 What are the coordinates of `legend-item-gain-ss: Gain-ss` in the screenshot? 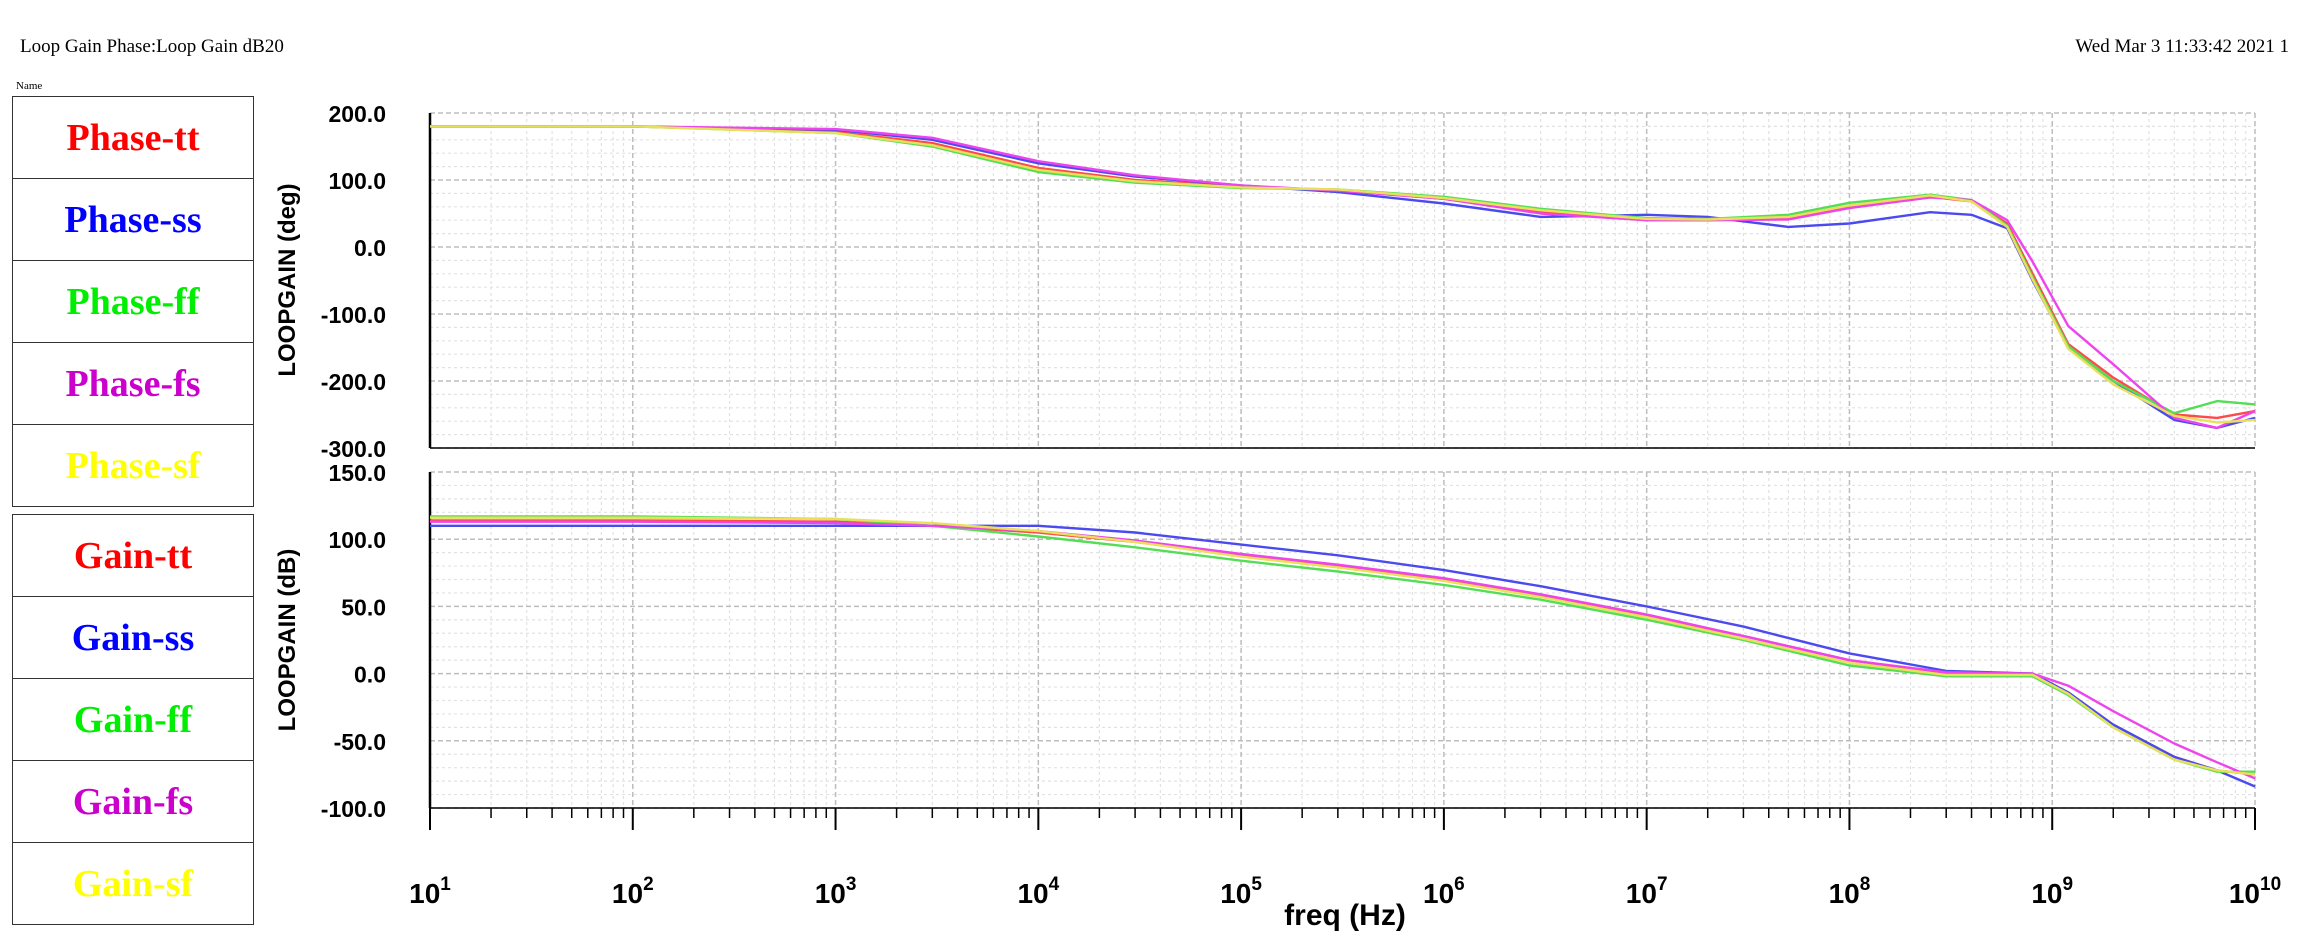 It's located at (133, 637).